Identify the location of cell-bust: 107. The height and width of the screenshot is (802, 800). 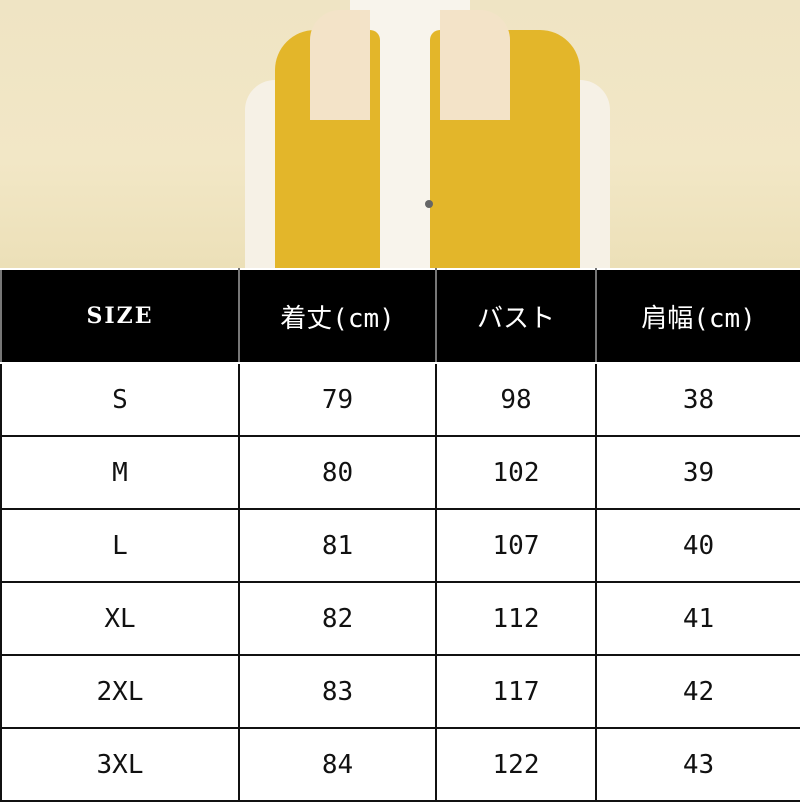
(516, 545).